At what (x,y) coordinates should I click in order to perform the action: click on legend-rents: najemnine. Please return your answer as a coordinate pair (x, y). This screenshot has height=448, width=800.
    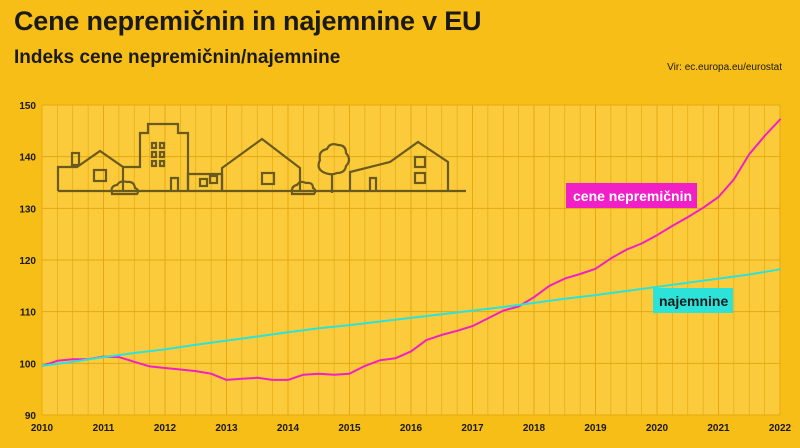
    Looking at the image, I should click on (693, 300).